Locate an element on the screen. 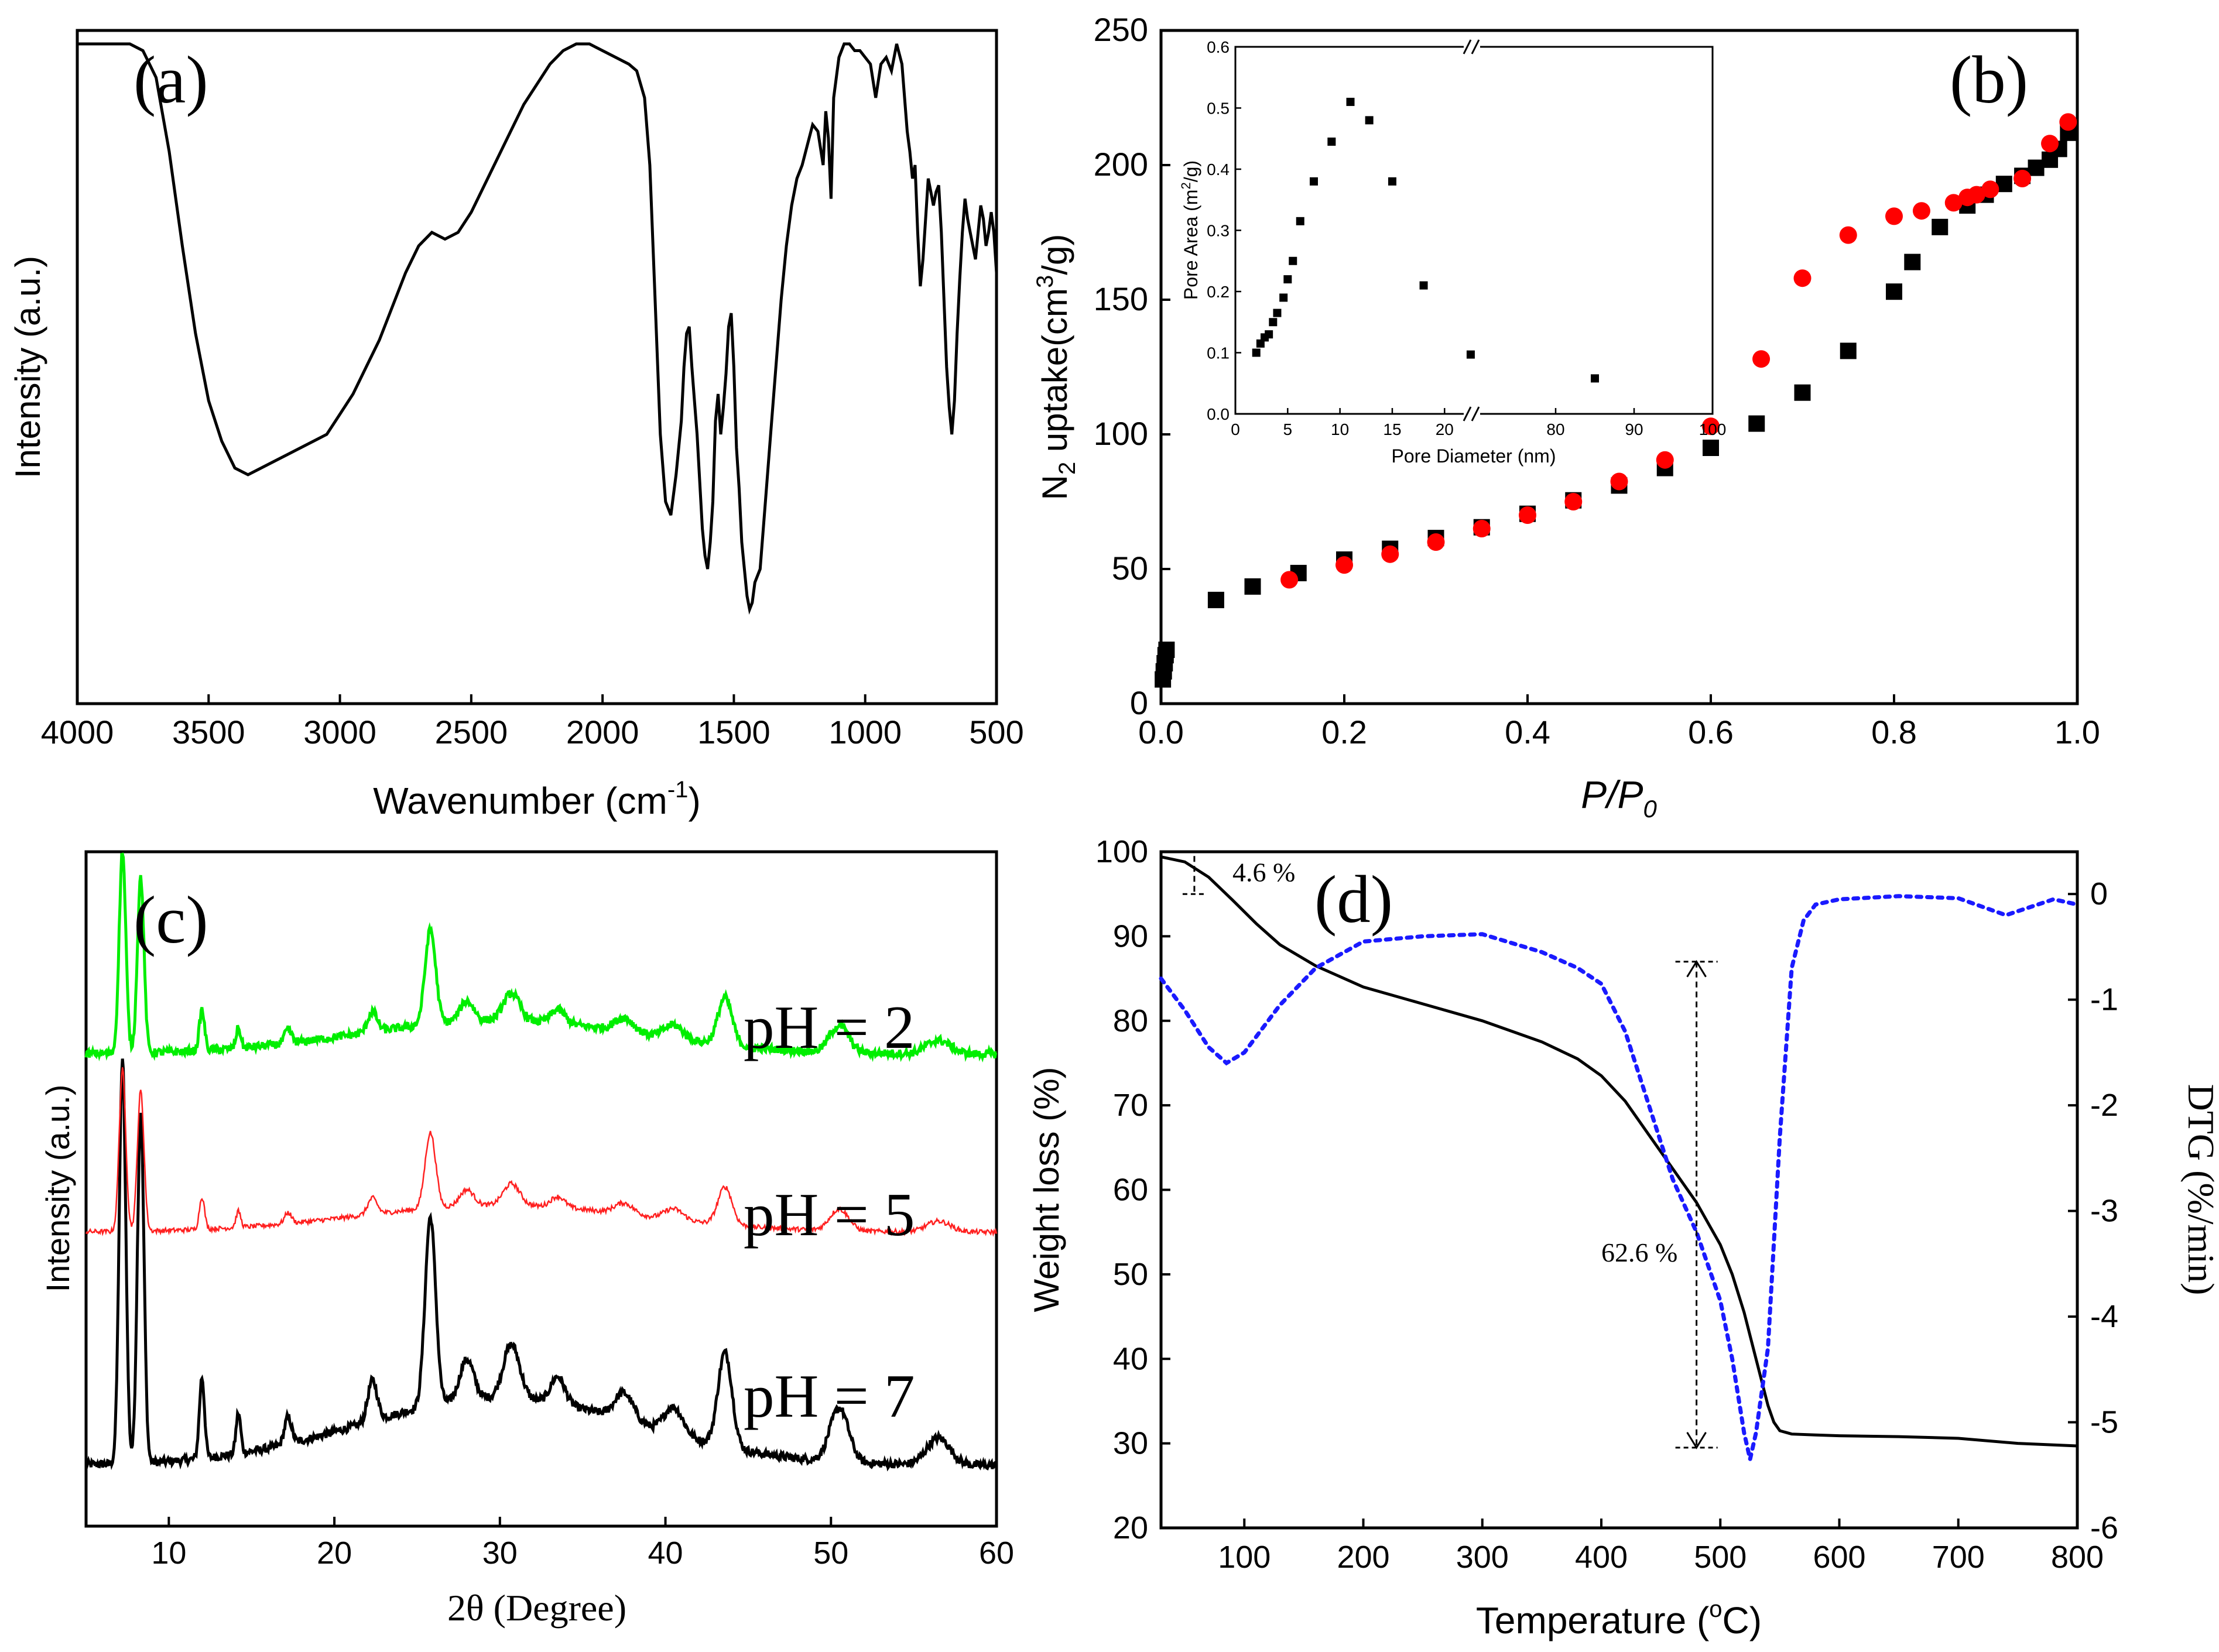 This screenshot has height=1652, width=2219. panel-d-y-tick-label: 30 is located at coordinates (1130, 1443).